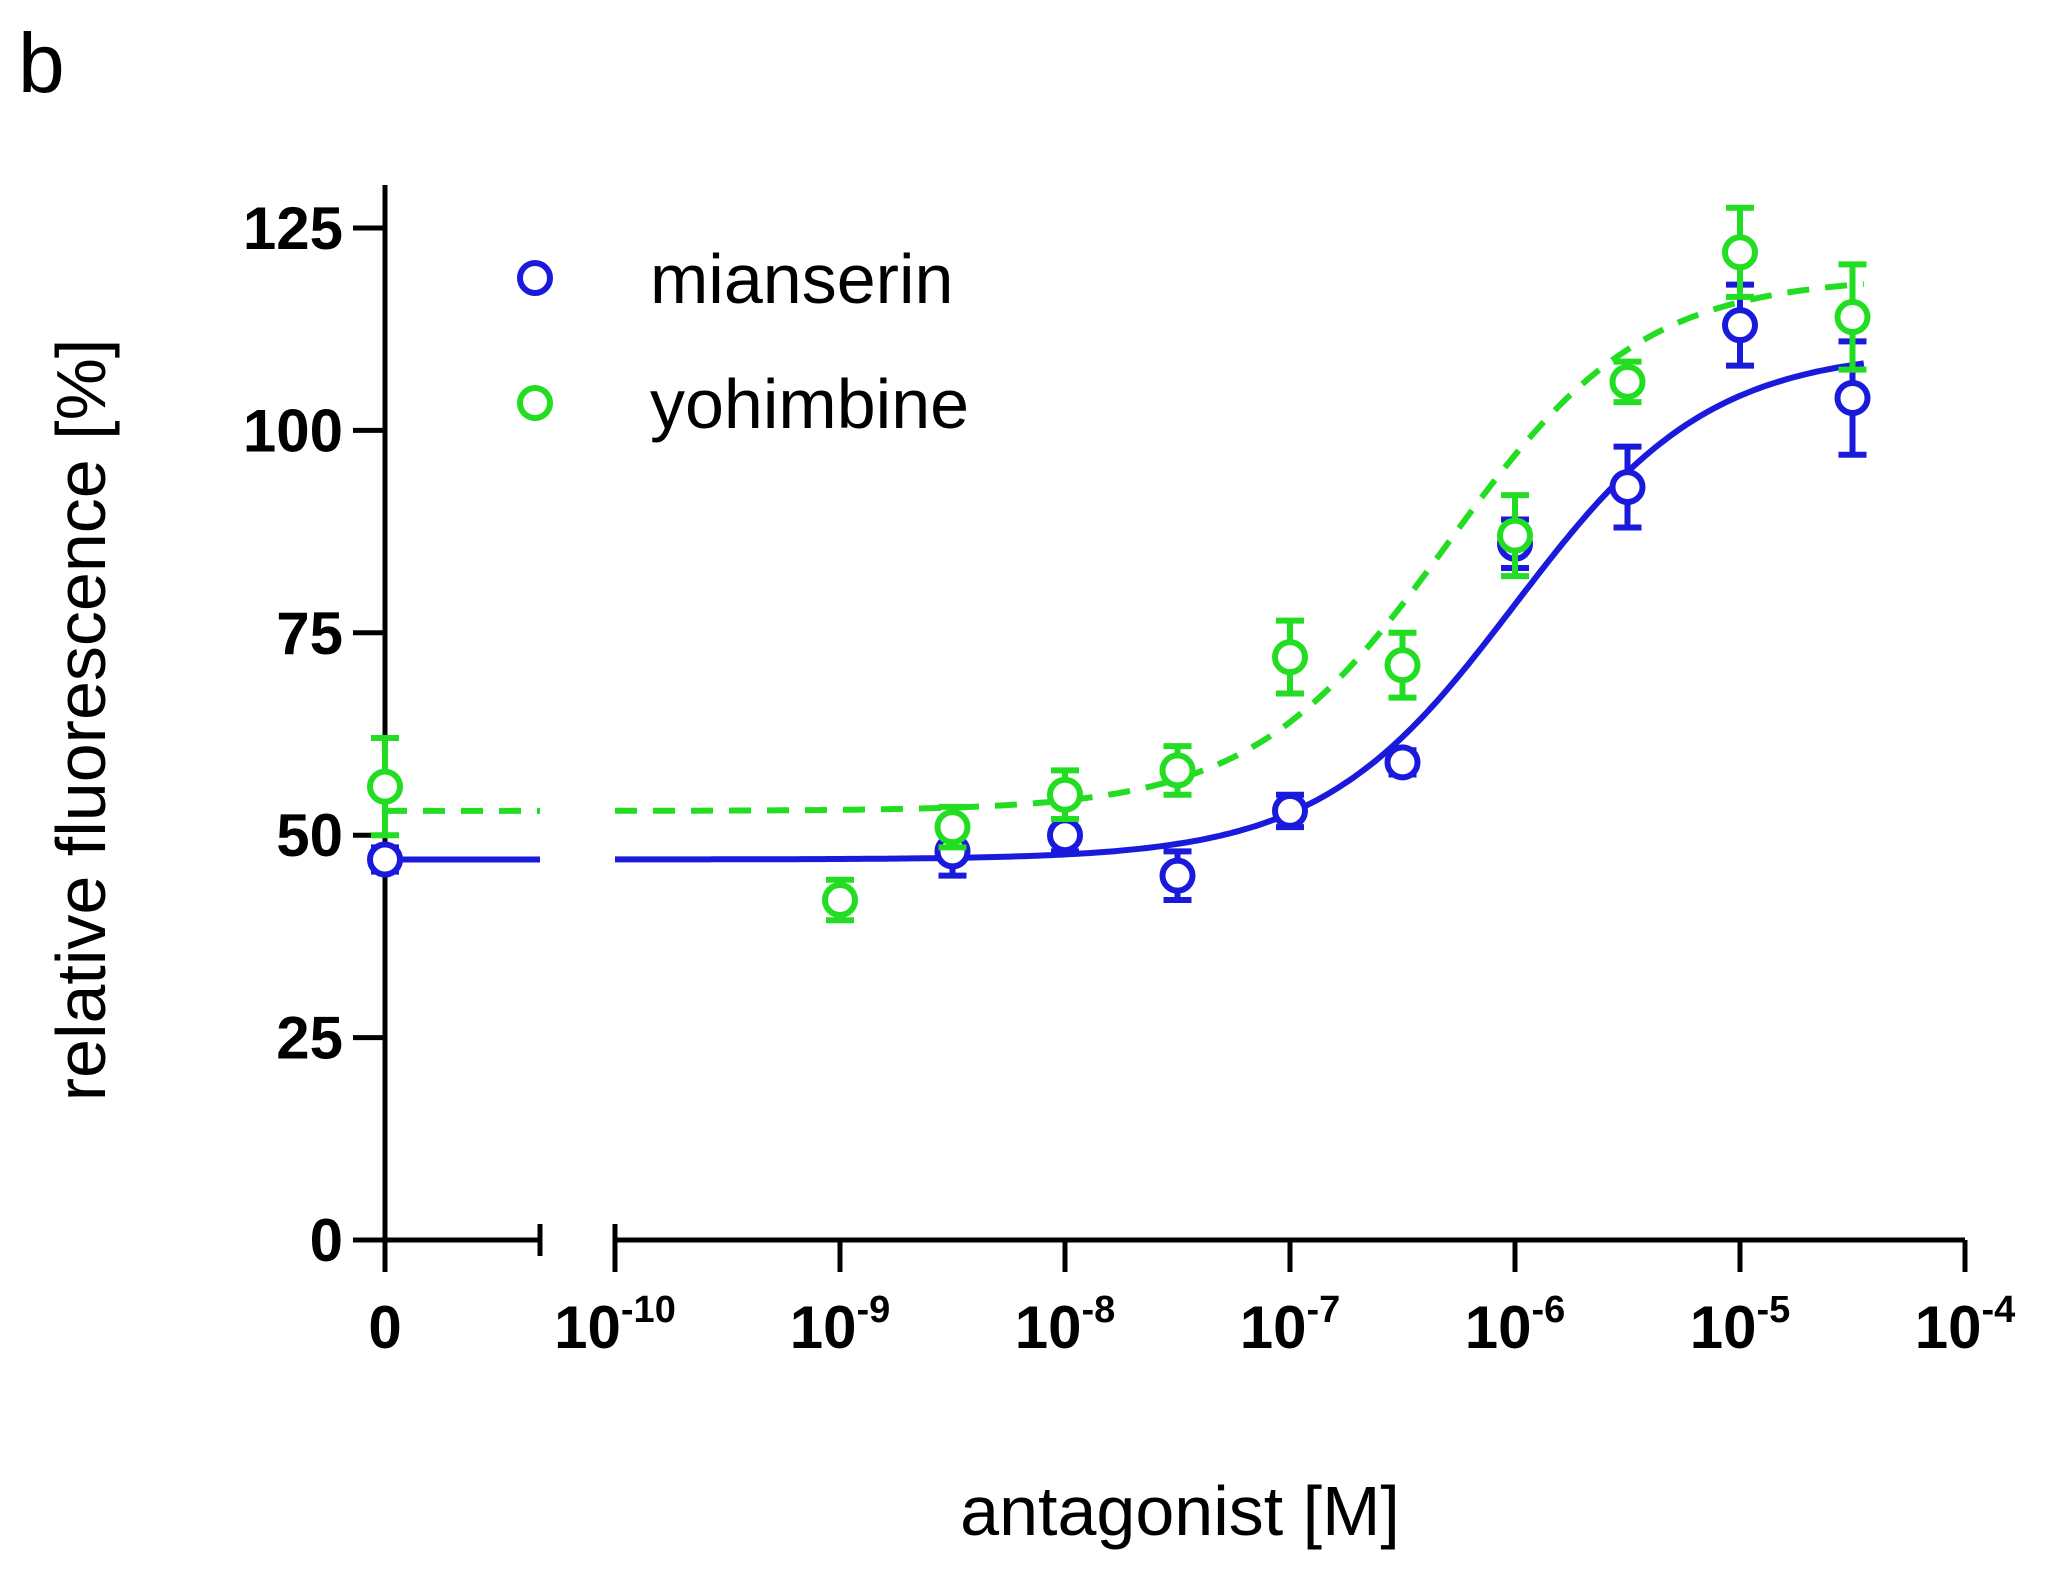  Describe the element at coordinates (1965, 1325) in the screenshot. I see `x-tick-label: 10⁻⁴` at that location.